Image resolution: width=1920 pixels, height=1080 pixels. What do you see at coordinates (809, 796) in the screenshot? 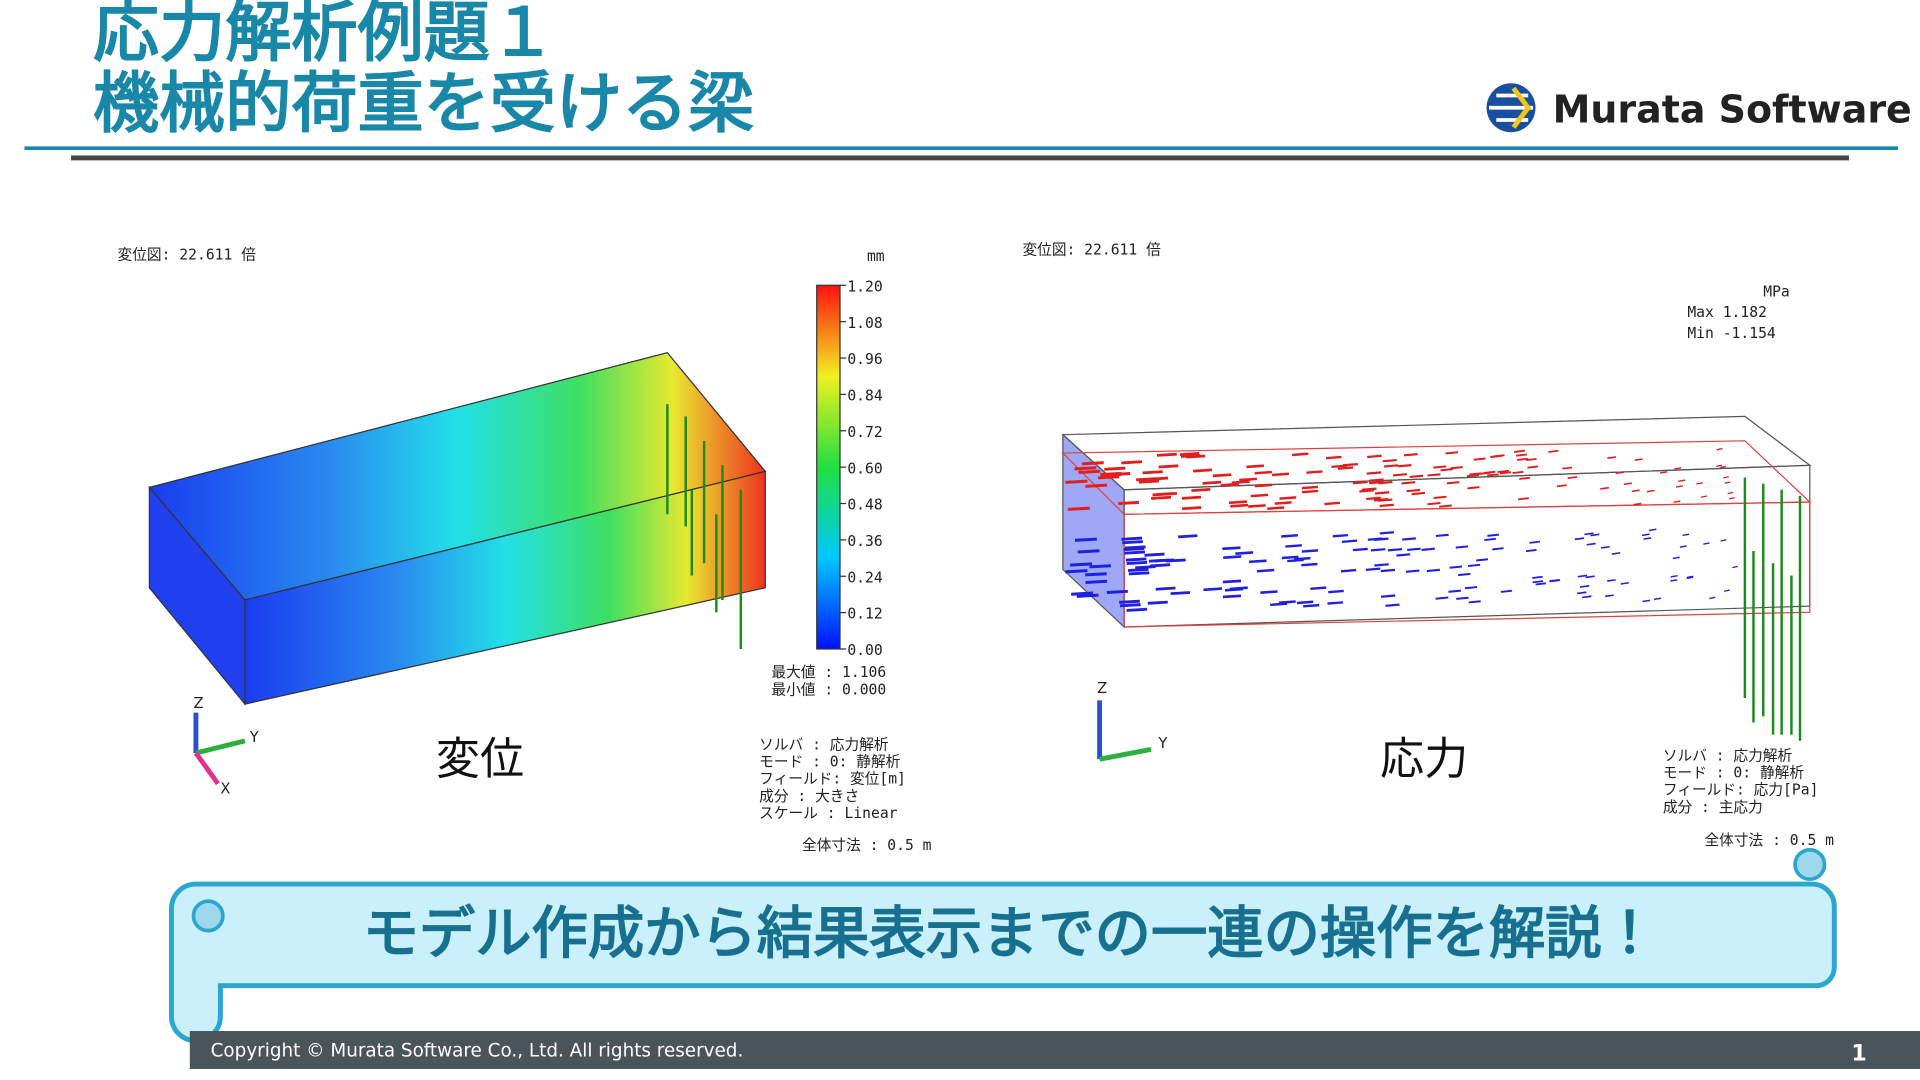
I see `info-line: 成分 : 大きさ` at bounding box center [809, 796].